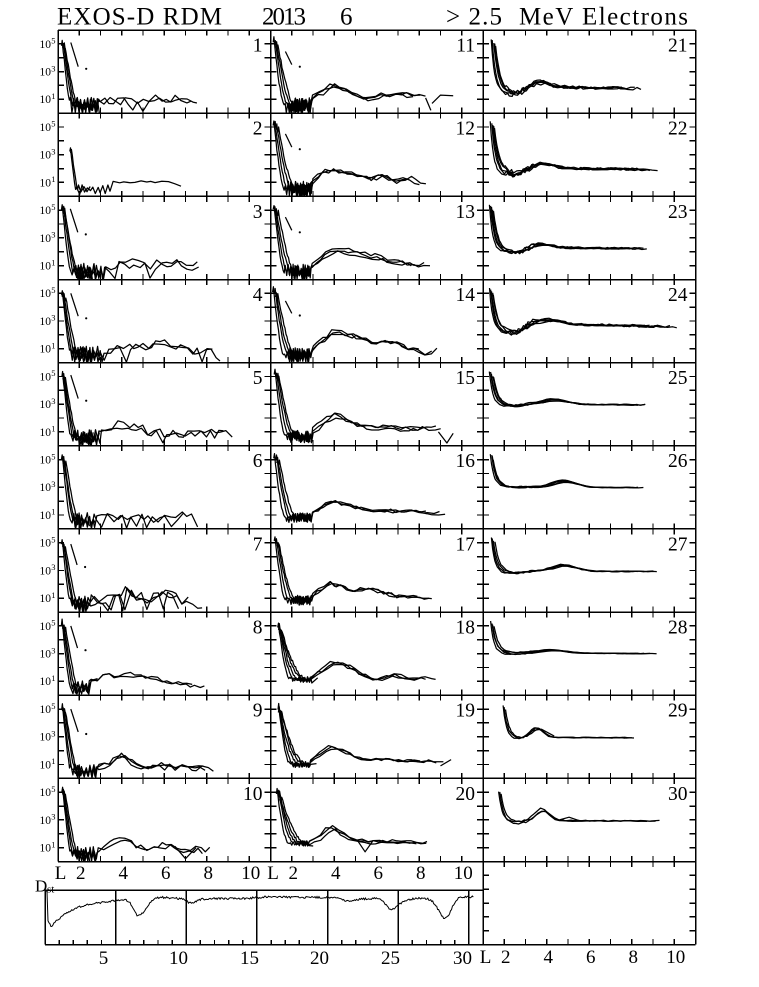  What do you see at coordinates (678, 628) in the screenshot?
I see `svg-text: 28` at bounding box center [678, 628].